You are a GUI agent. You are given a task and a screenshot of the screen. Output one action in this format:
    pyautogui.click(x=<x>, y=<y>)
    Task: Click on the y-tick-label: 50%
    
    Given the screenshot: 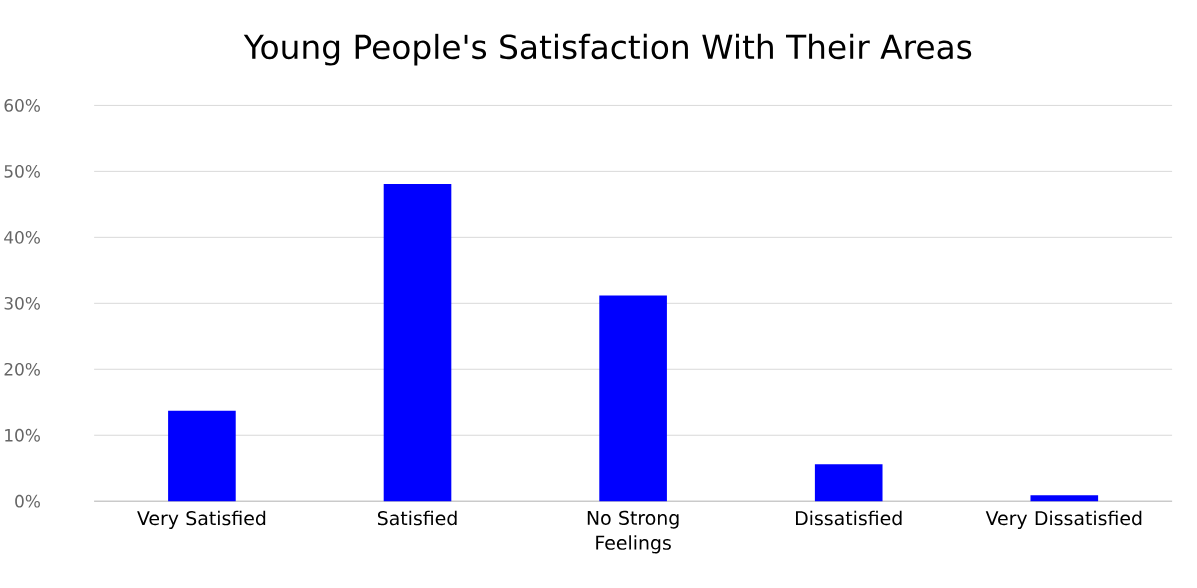 What is the action you would take?
    pyautogui.click(x=22, y=171)
    